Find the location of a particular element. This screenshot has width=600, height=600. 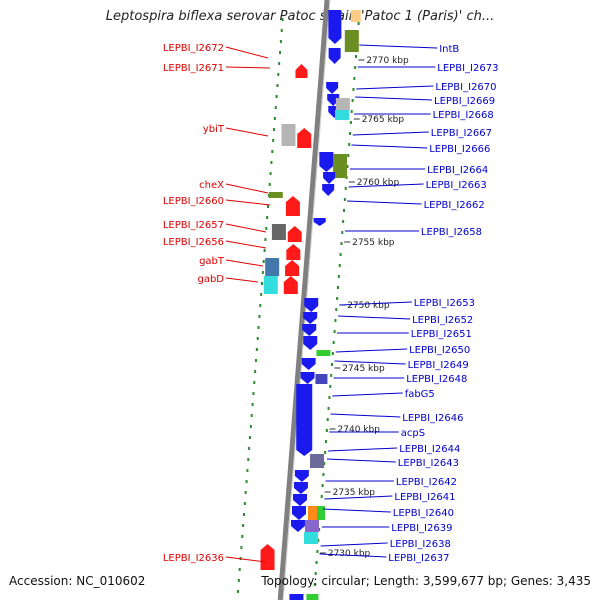

right-gene-label: LEPBI_I2643 is located at coordinates (428, 463).